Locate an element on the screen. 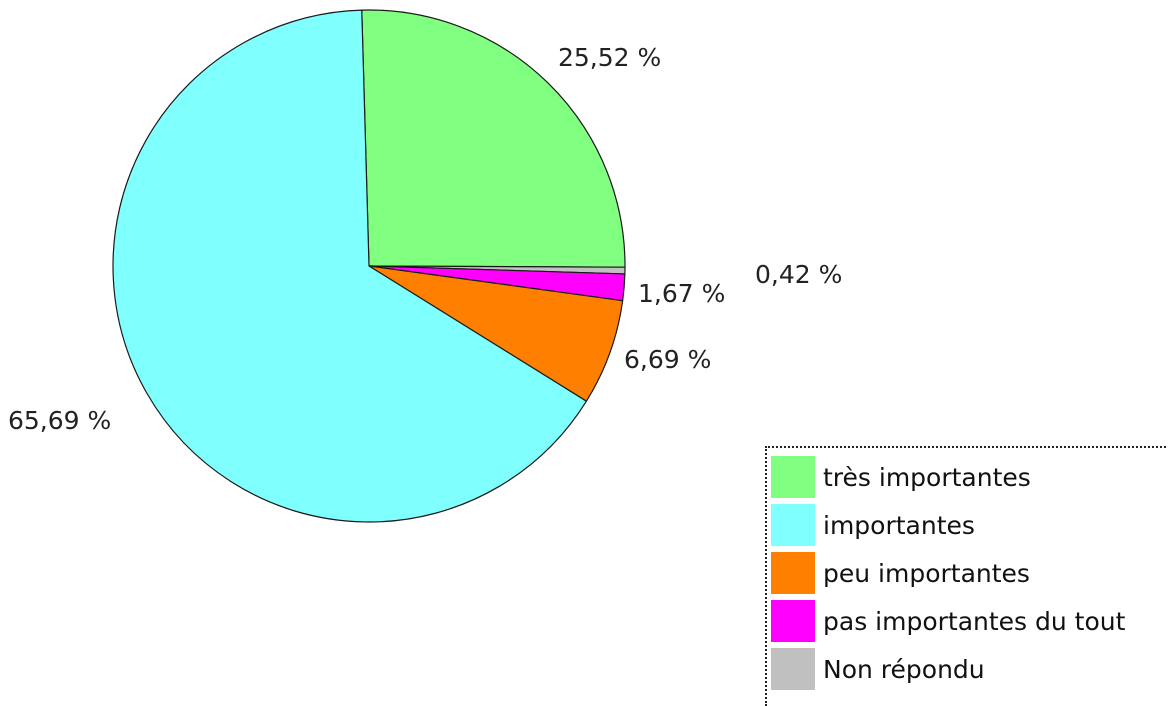 The height and width of the screenshot is (706, 1168). legend-item-non-repondu: Non répondu is located at coordinates (878, 669).